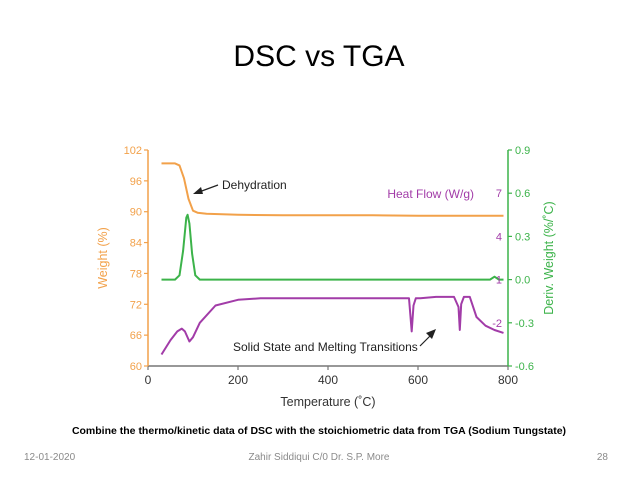 Image resolution: width=638 pixels, height=479 pixels. What do you see at coordinates (332, 189) in the screenshot?
I see `weight-series-line` at bounding box center [332, 189].